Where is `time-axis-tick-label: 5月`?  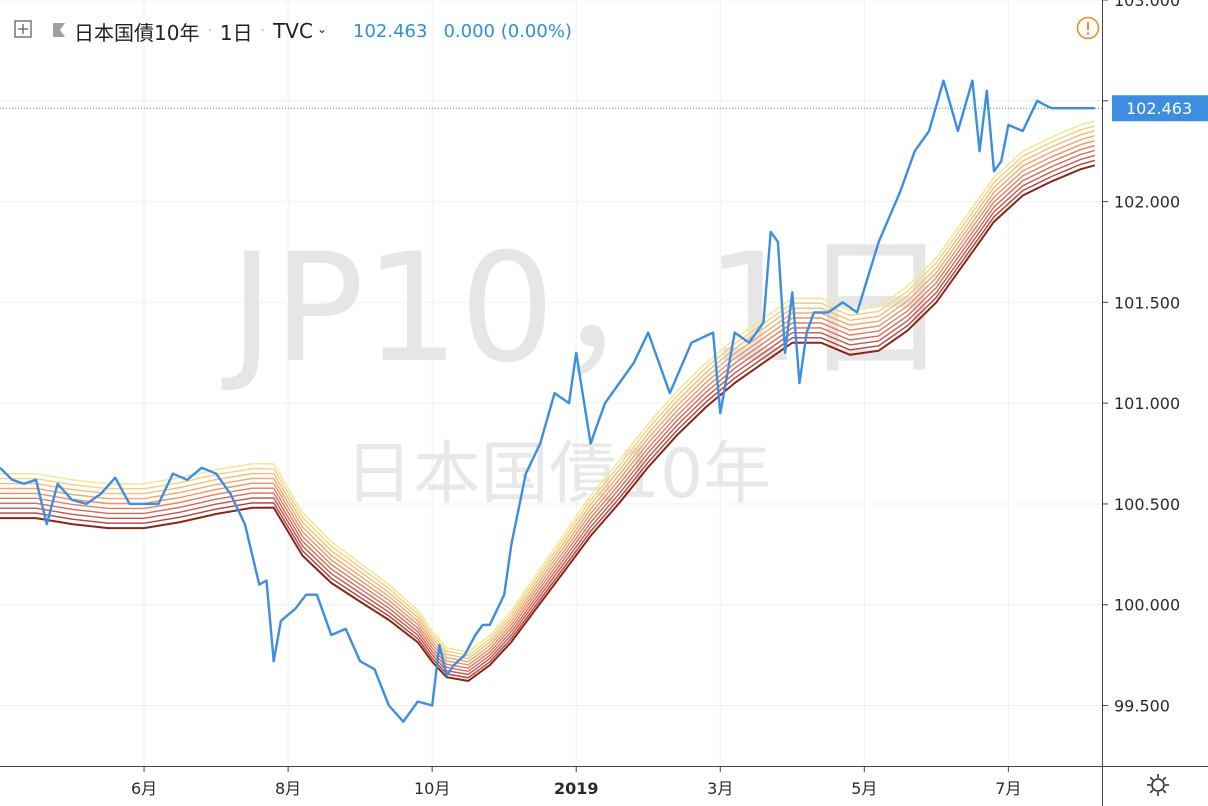 time-axis-tick-label: 5月 is located at coordinates (864, 788).